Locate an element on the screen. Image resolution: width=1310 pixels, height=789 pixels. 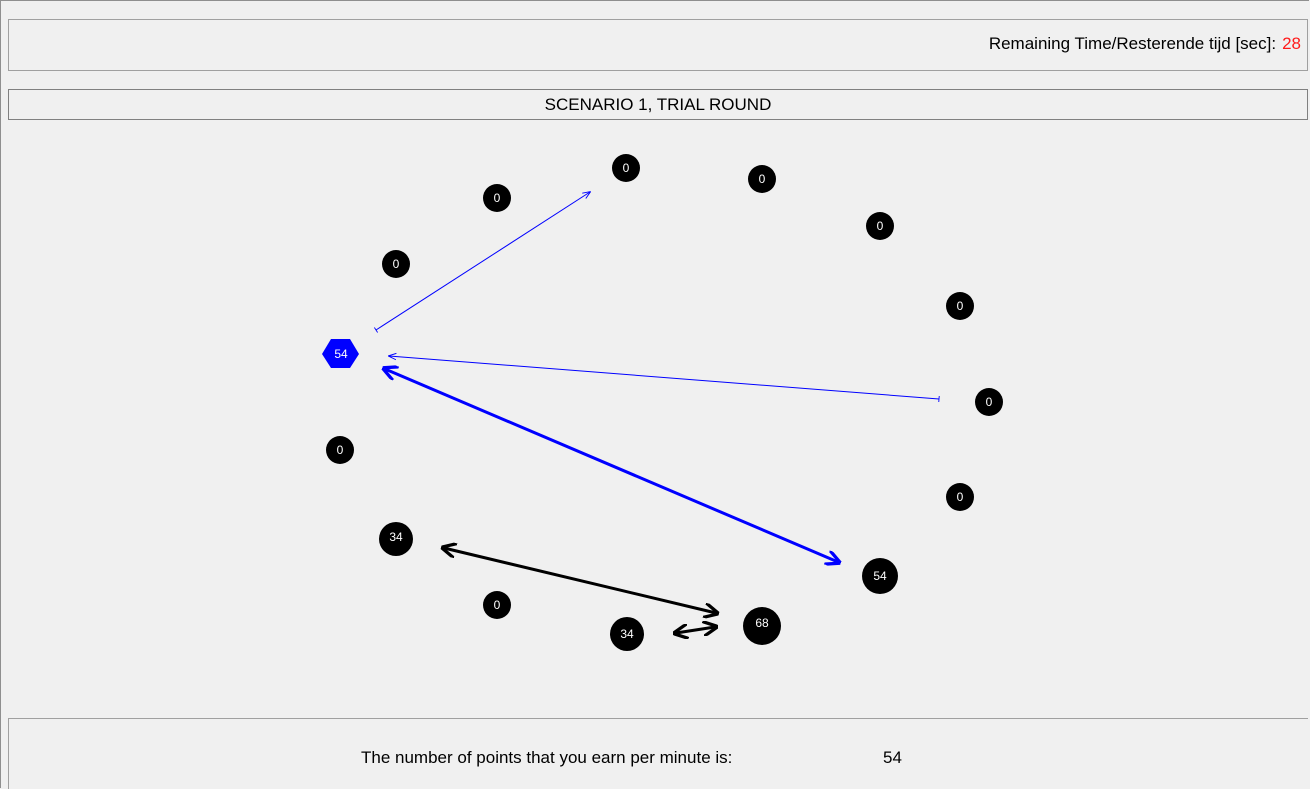
timer-panel: Remaining Time/Resterende tijd [sec]: 28 is located at coordinates (658, 45).